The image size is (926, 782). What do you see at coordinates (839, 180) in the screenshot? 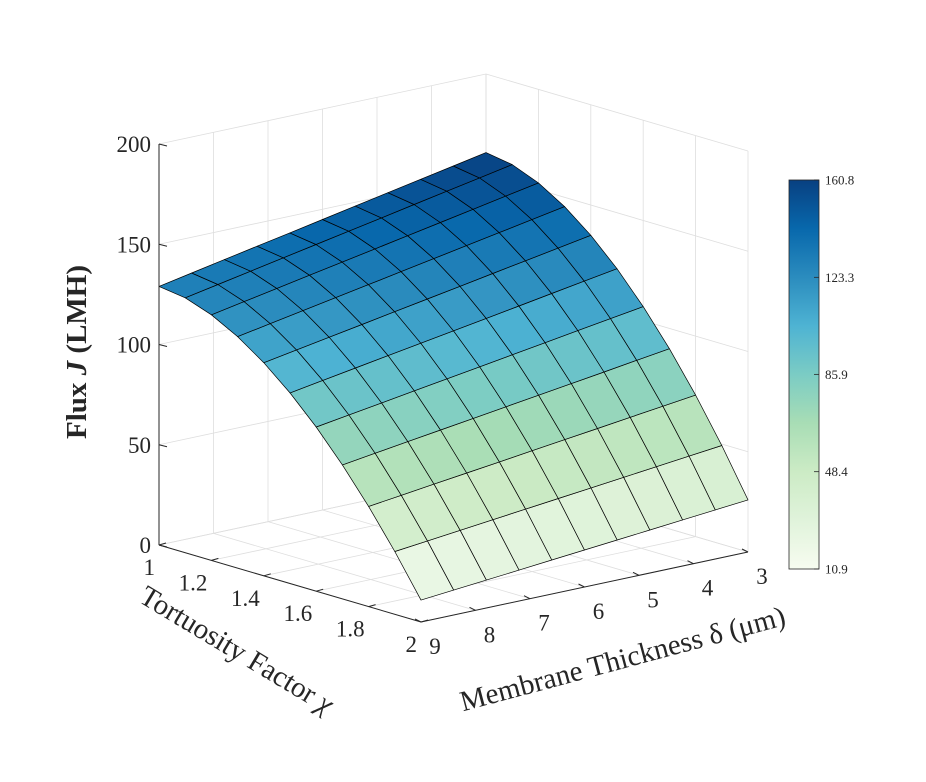
I see `colorbar-tick-label: 160.8` at bounding box center [839, 180].